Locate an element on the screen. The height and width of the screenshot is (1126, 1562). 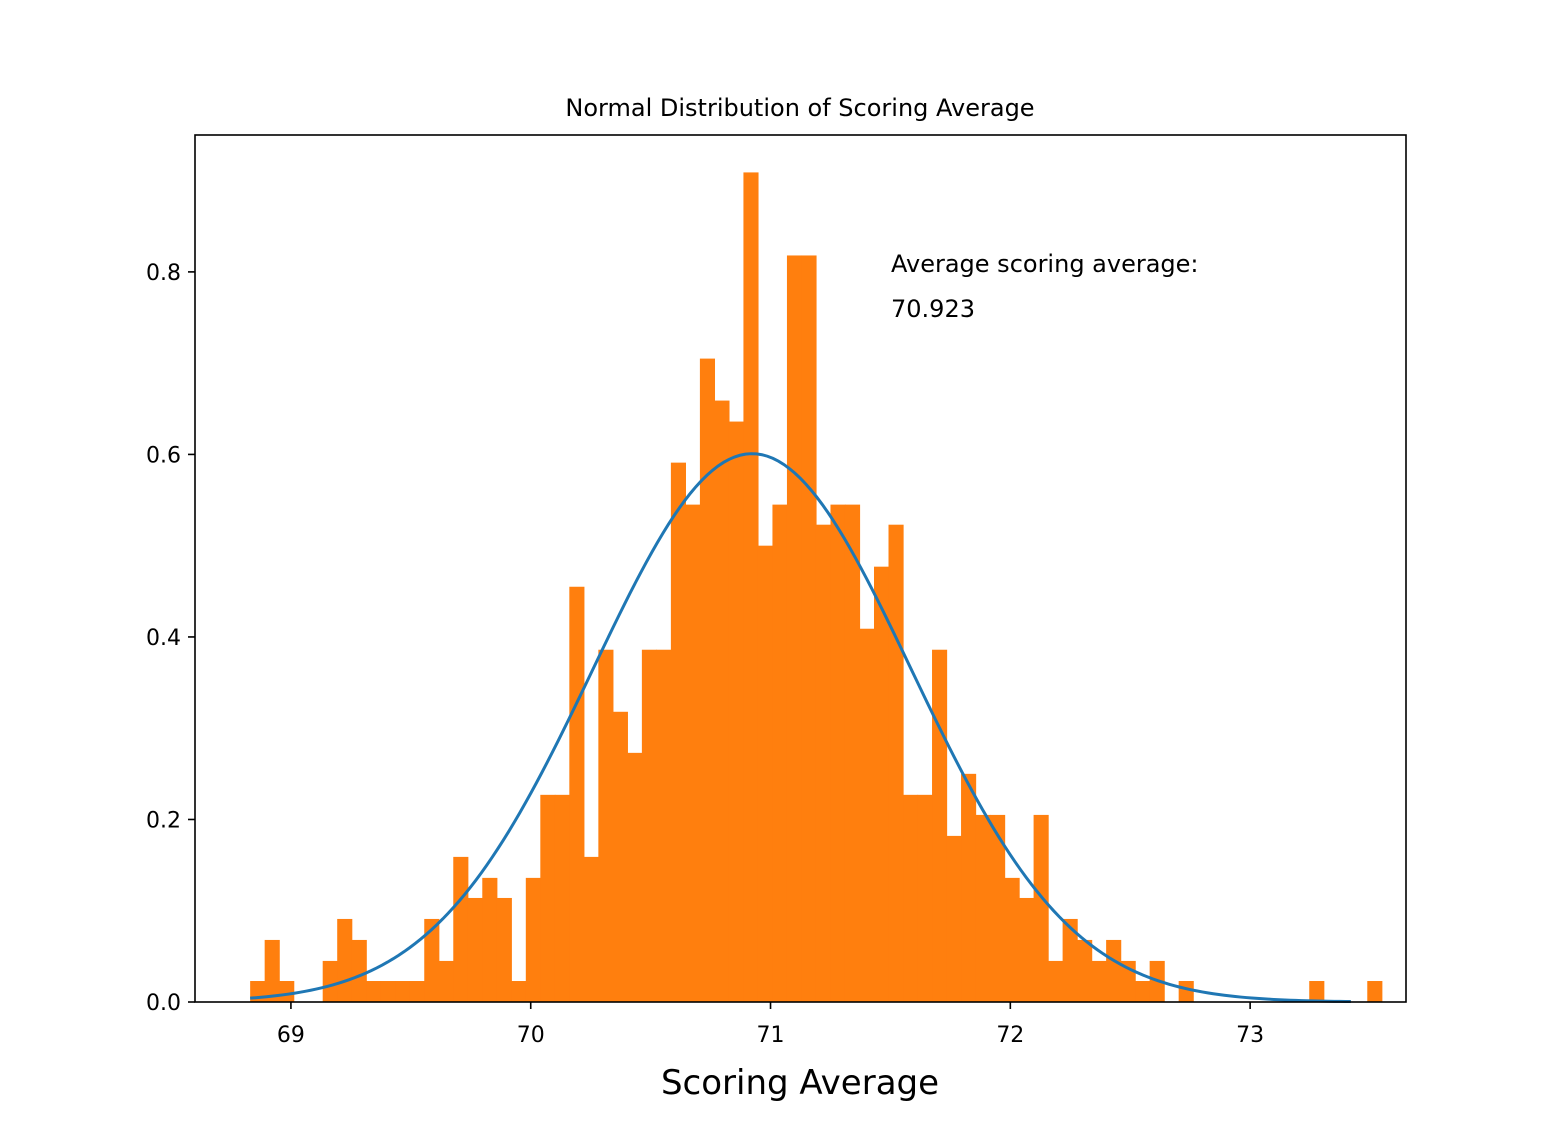
x-tick-label: 71 is located at coordinates (771, 1035).